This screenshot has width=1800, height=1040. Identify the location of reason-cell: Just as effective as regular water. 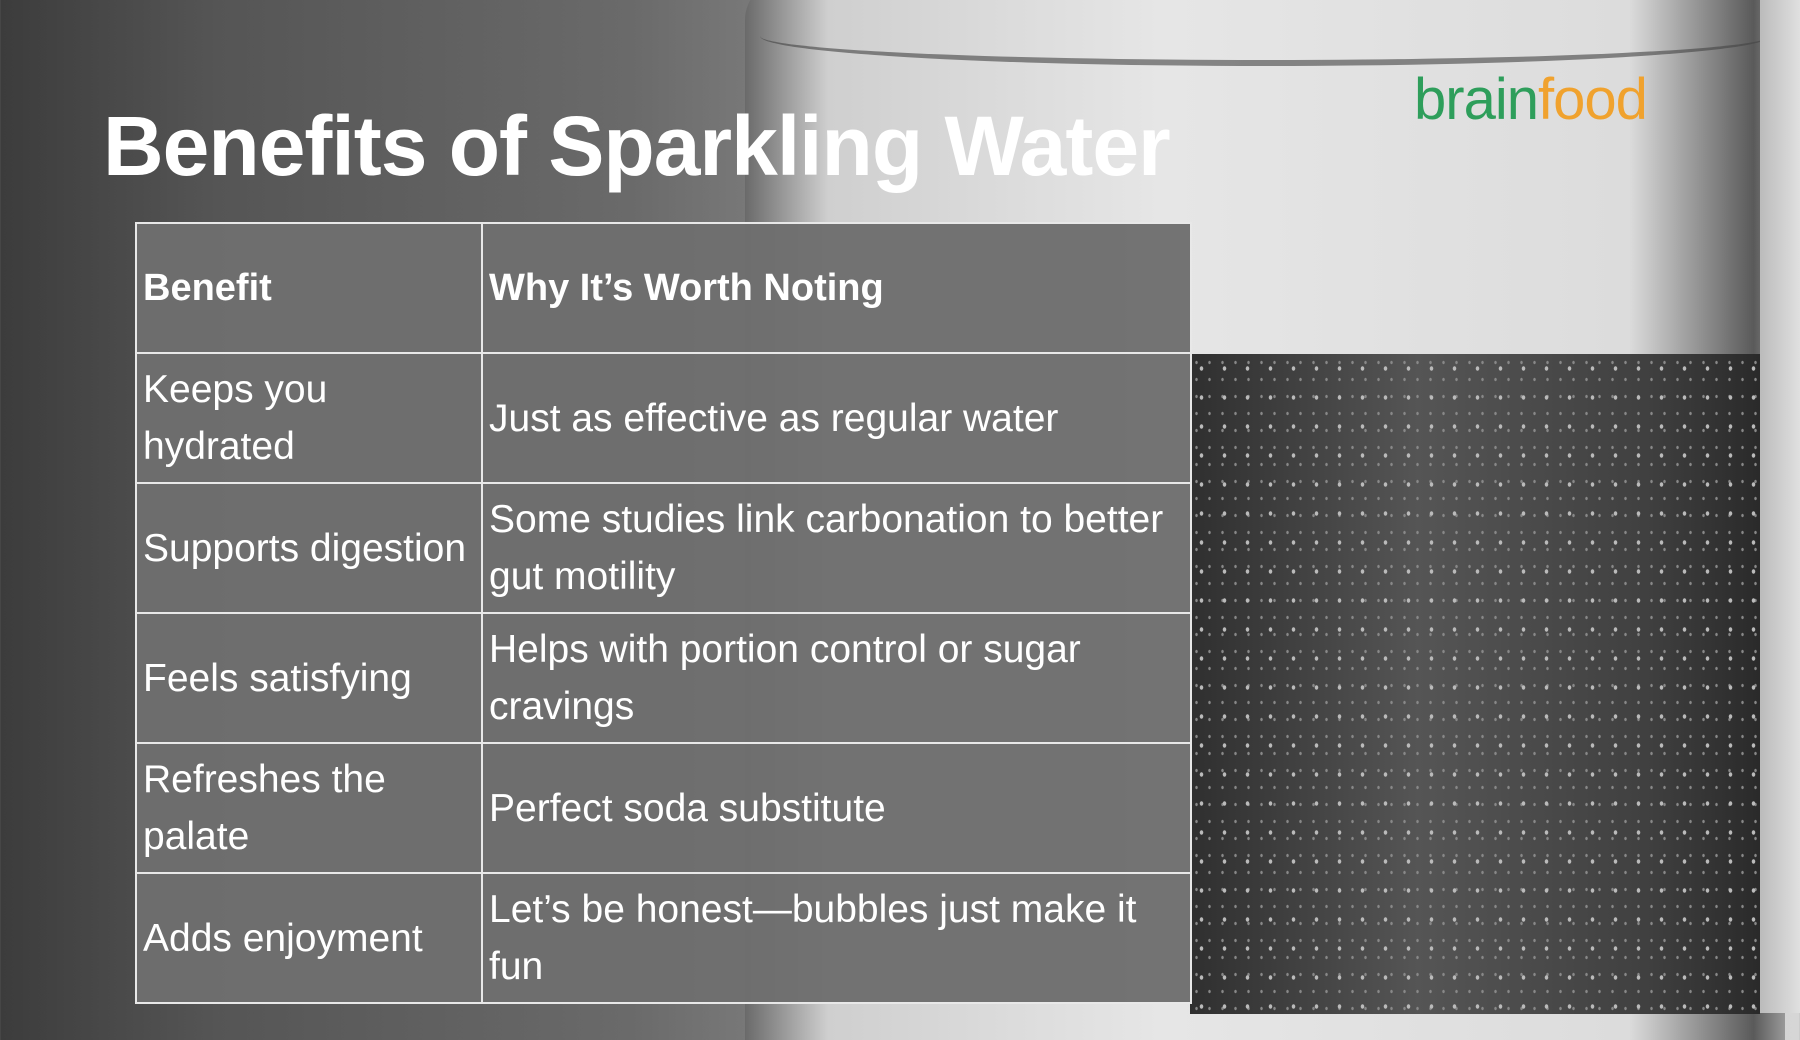
(836, 418).